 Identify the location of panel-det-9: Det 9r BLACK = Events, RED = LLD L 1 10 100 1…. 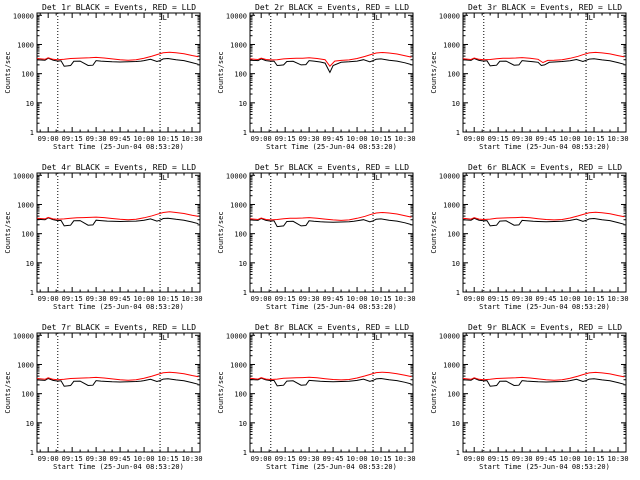
(529, 397).